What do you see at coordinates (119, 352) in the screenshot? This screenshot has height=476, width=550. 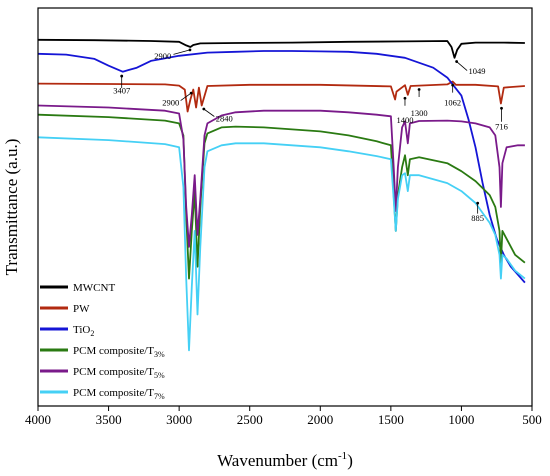 I see `legend-label-4: PCM composite/T3%` at bounding box center [119, 352].